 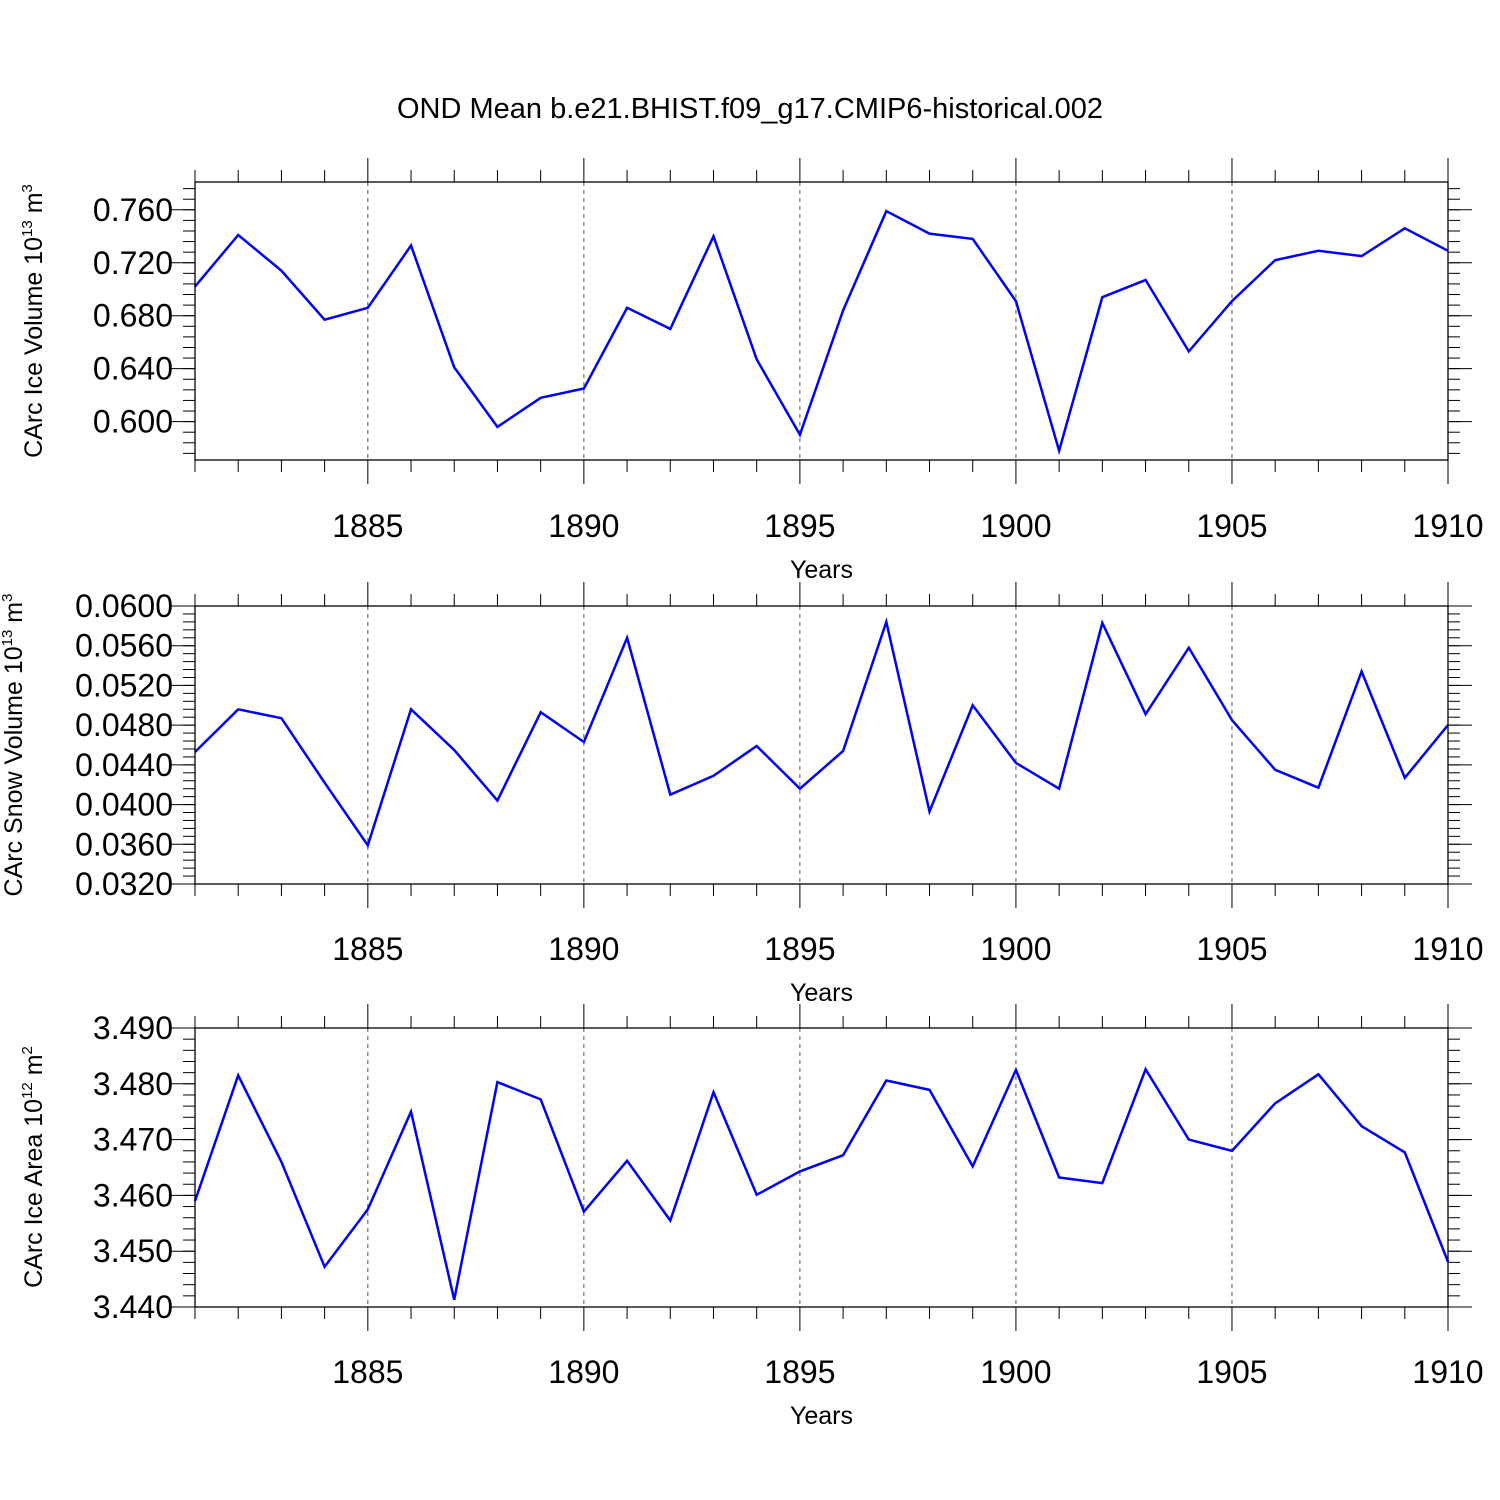 I want to click on y-tick-label: 0.0600, so click(x=124, y=606).